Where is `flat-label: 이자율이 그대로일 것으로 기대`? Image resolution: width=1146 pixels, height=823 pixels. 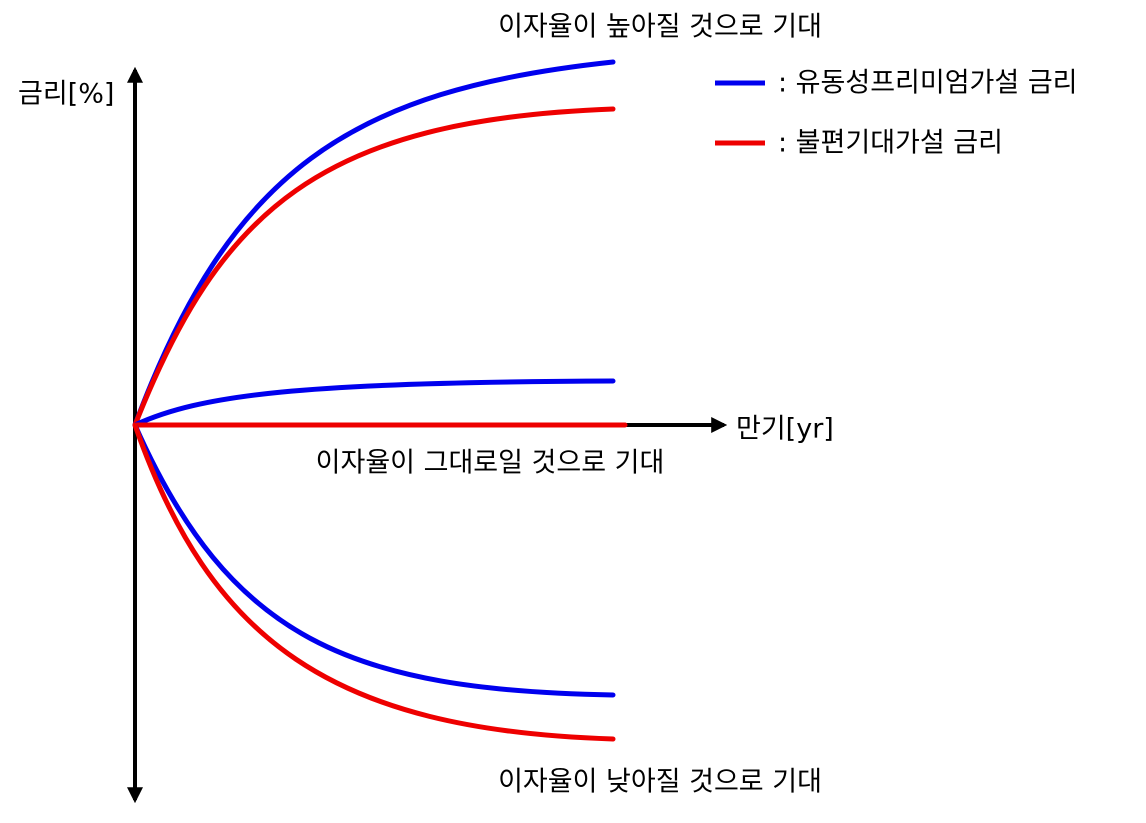 flat-label: 이자율이 그대로일 것으로 기대 is located at coordinates (490, 463).